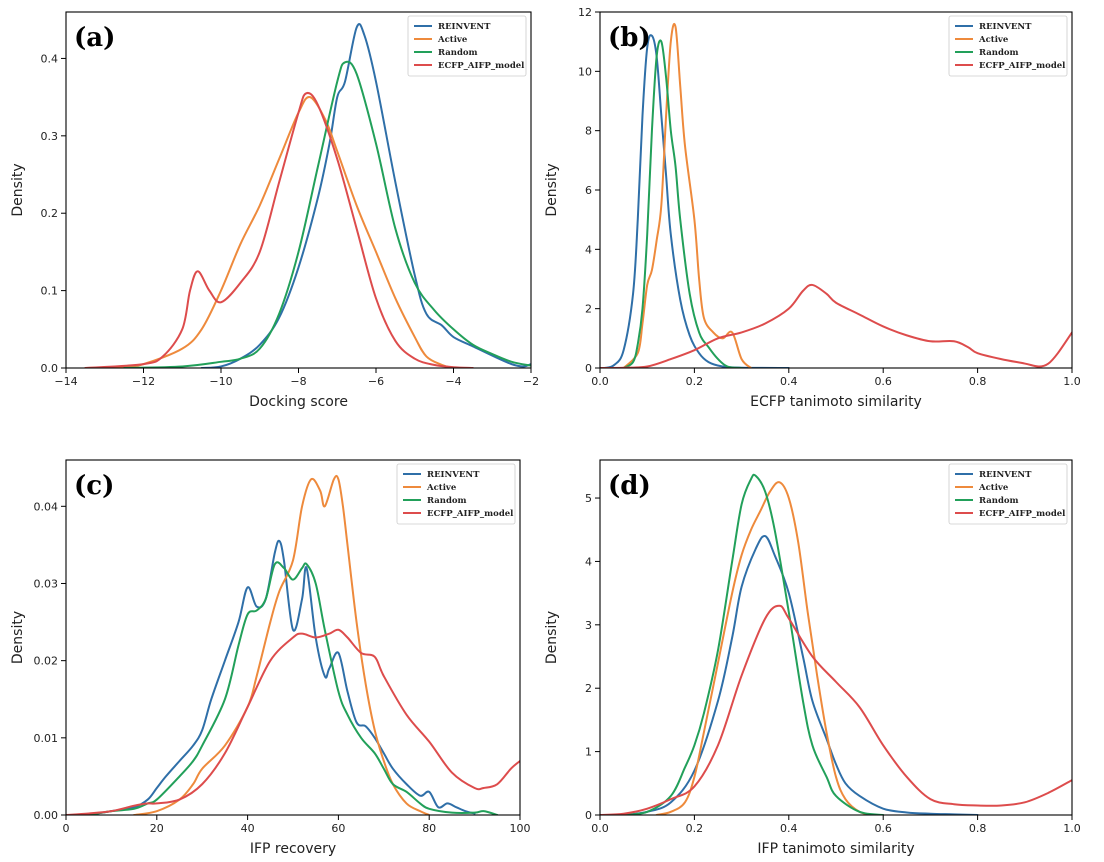  Describe the element at coordinates (429, 828) in the screenshot. I see `x-tick-label: 80` at that location.